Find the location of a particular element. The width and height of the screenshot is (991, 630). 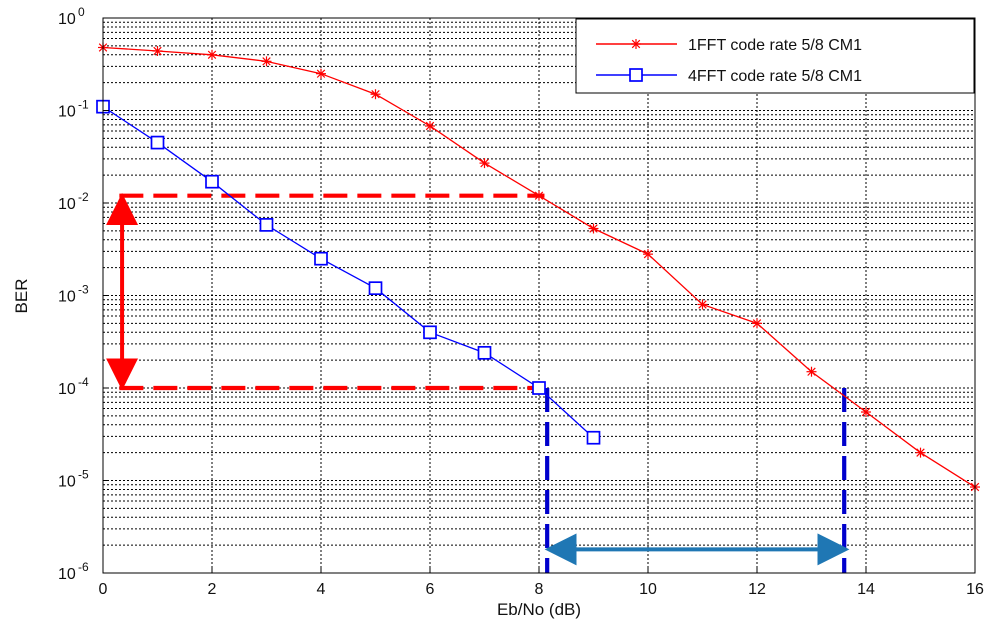

x-tick-label: 14 is located at coordinates (866, 589).